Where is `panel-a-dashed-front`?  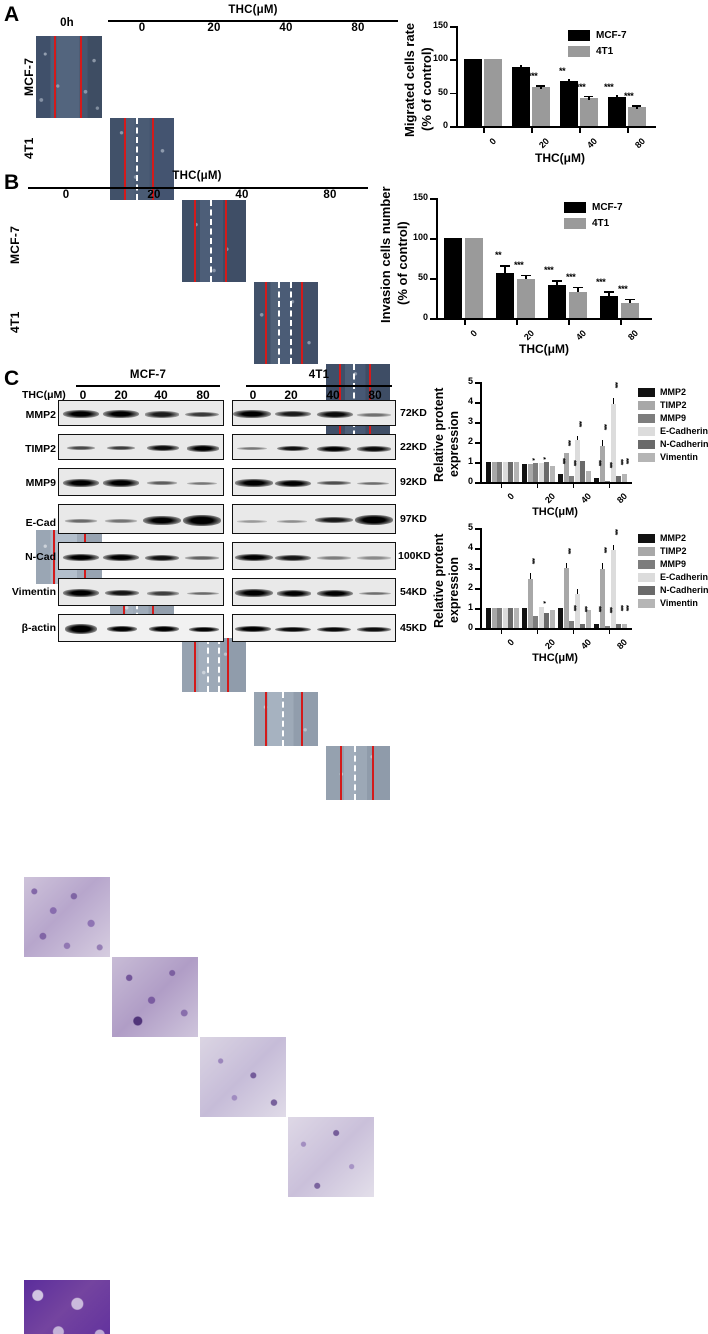 panel-a-dashed-front is located at coordinates (283, 719).